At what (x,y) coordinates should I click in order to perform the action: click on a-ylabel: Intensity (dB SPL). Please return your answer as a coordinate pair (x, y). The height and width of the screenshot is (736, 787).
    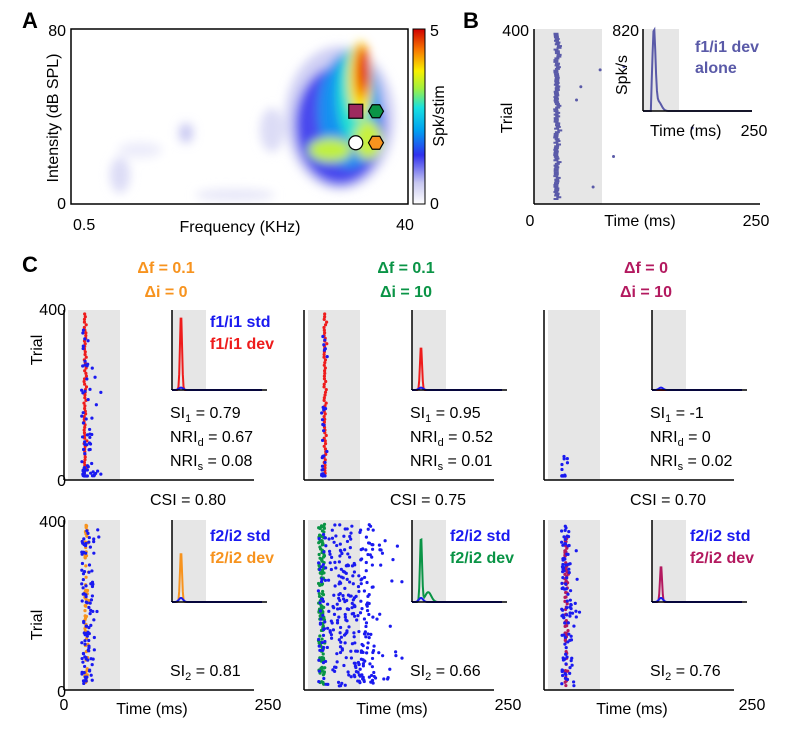
    Looking at the image, I should click on (53, 118).